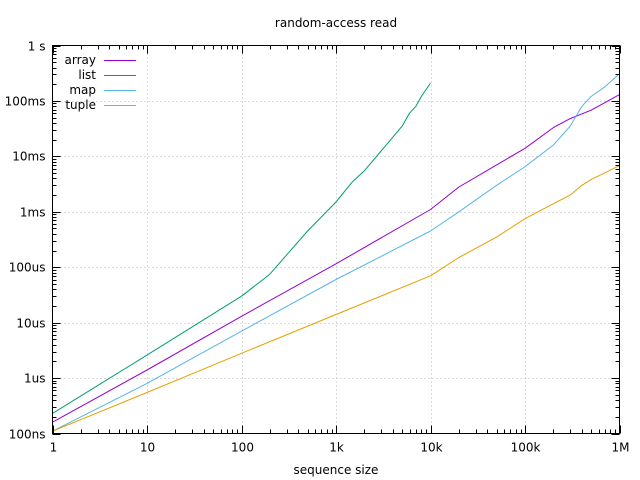  Describe the element at coordinates (242, 448) in the screenshot. I see `x-tick-label: 100` at that location.